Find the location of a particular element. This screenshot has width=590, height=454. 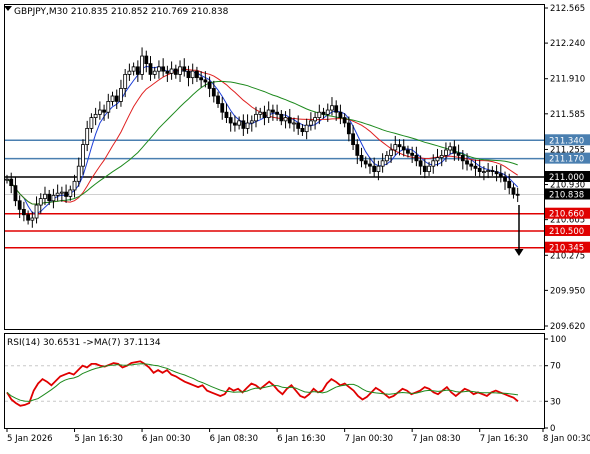

price-tag-support-2: 210.500 is located at coordinates (567, 230).